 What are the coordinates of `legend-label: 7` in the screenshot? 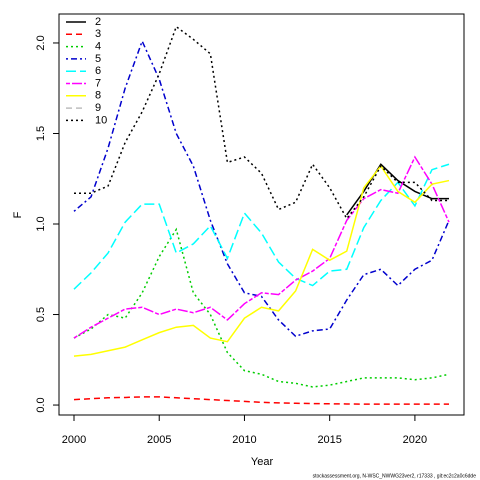 It's located at (98, 83).